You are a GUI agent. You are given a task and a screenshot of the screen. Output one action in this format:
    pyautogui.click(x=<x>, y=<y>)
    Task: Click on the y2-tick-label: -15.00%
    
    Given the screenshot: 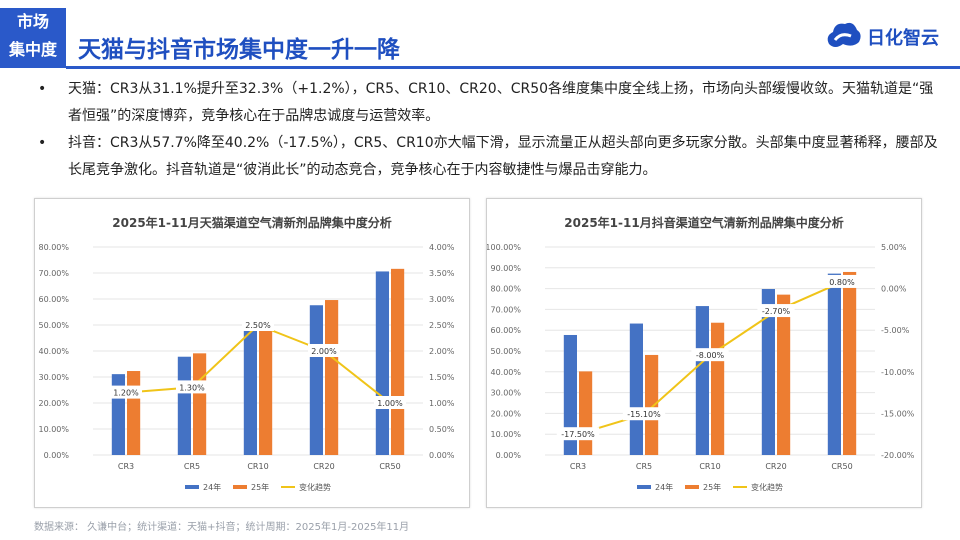 What is the action you would take?
    pyautogui.click(x=898, y=413)
    